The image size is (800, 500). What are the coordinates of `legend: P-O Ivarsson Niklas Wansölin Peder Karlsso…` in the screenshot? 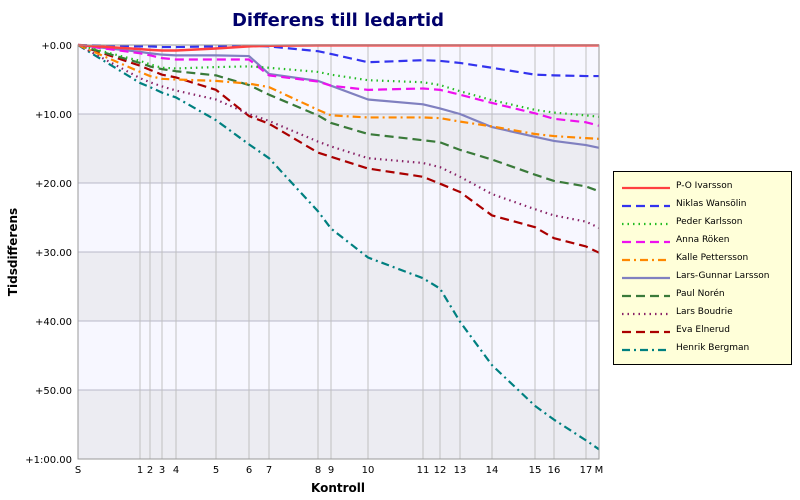 It's located at (702, 268).